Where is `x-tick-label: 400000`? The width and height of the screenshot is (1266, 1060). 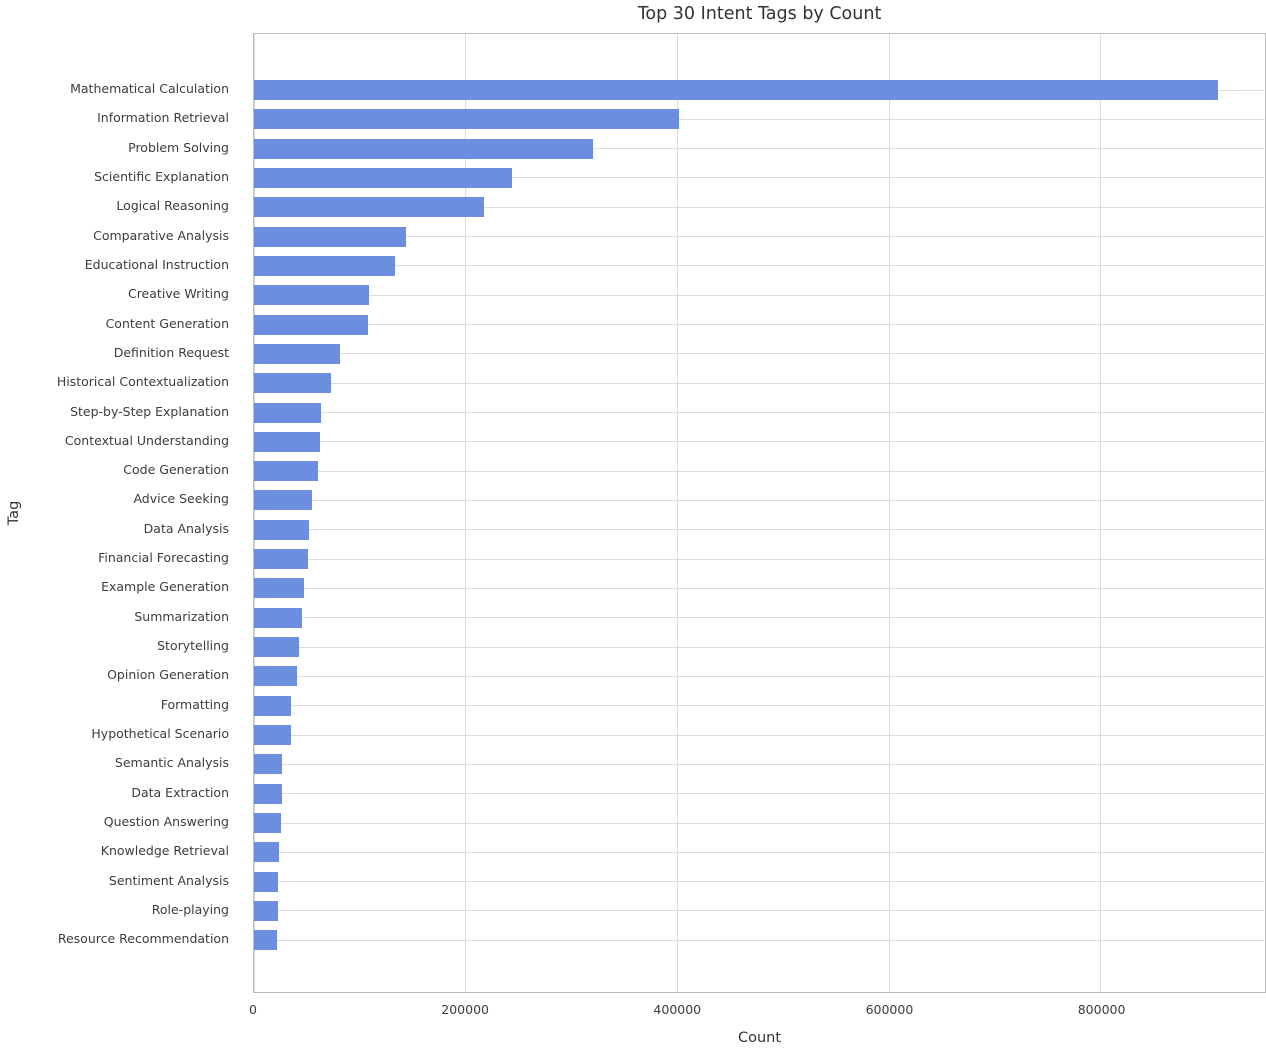 x-tick-label: 400000 is located at coordinates (677, 1009).